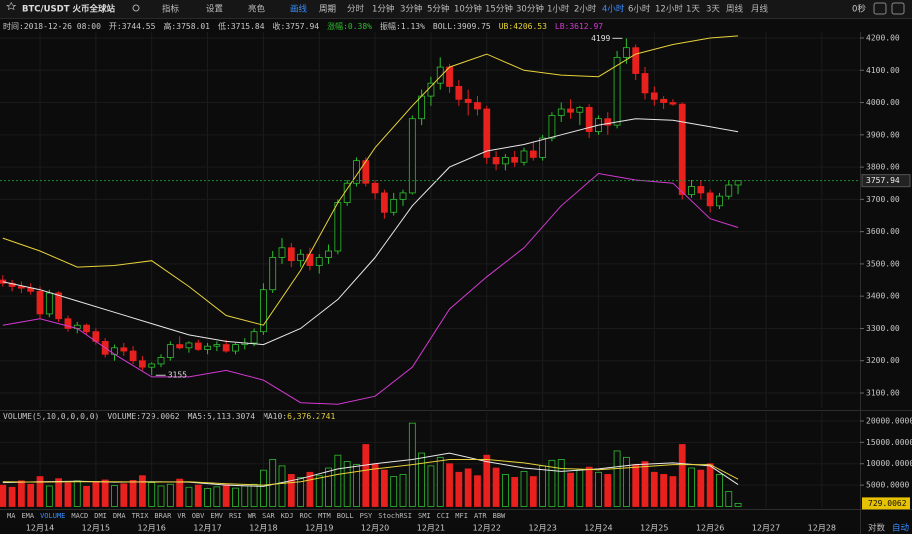  What do you see at coordinates (402, 26) in the screenshot?
I see `info-item: 振幅:1.13%` at bounding box center [402, 26].